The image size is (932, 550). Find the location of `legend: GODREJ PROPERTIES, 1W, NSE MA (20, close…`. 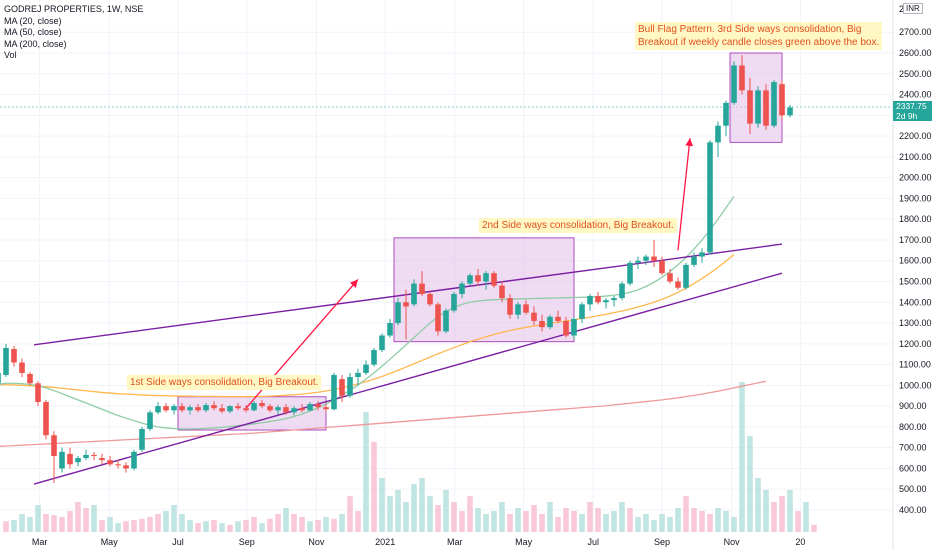

legend: GODREJ PROPERTIES, 1W, NSE MA (20, close… is located at coordinates (73, 33).